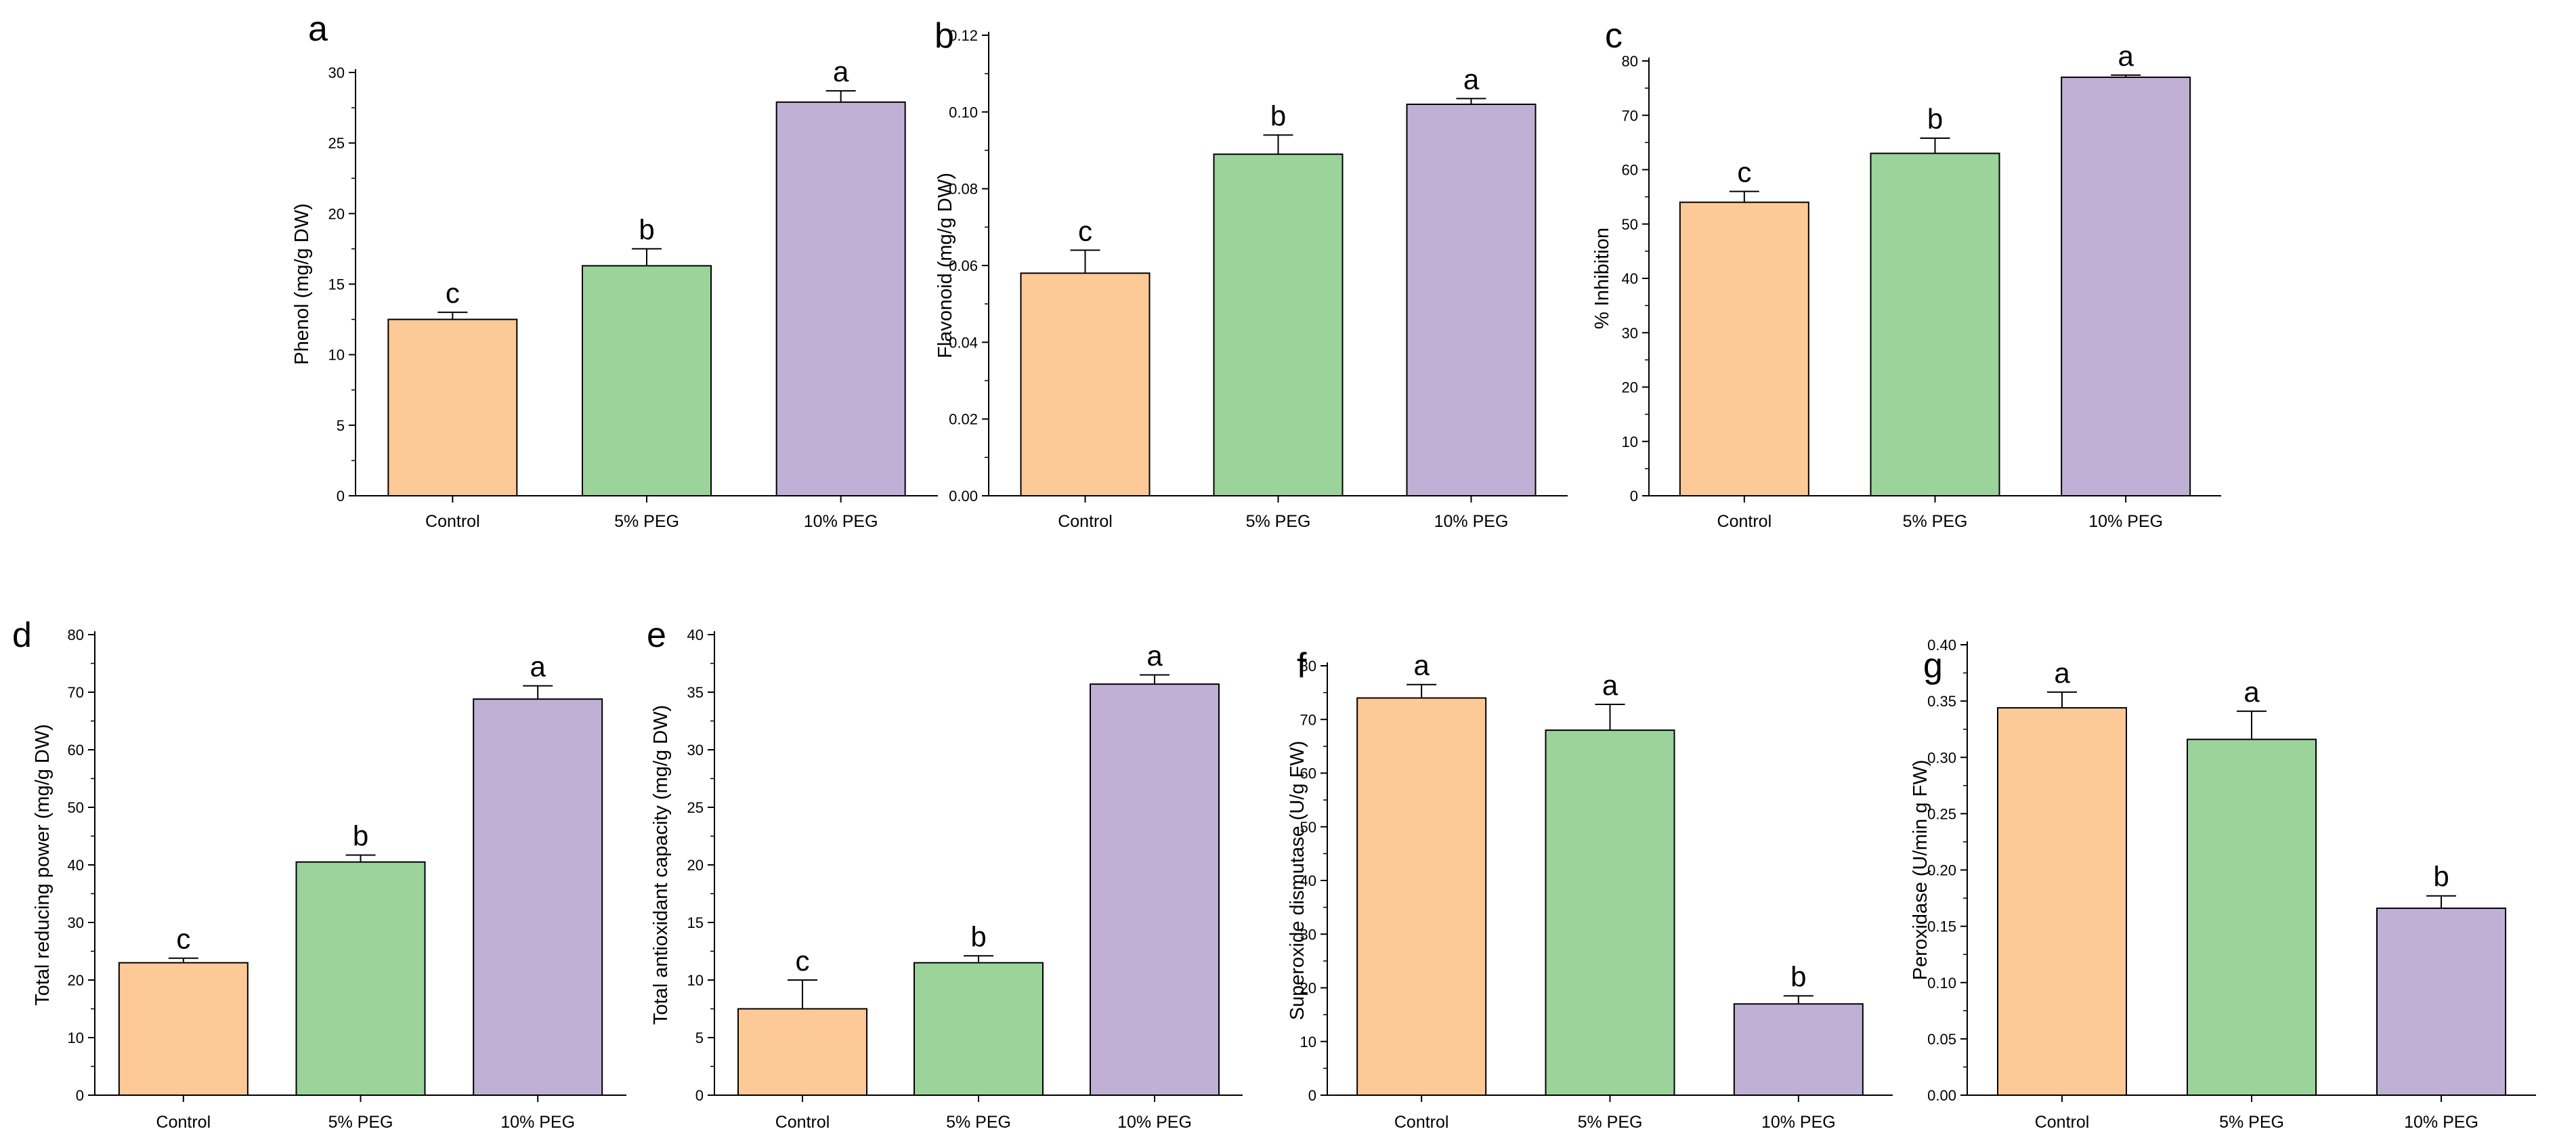  I want to click on panel-letter: g, so click(1933, 665).